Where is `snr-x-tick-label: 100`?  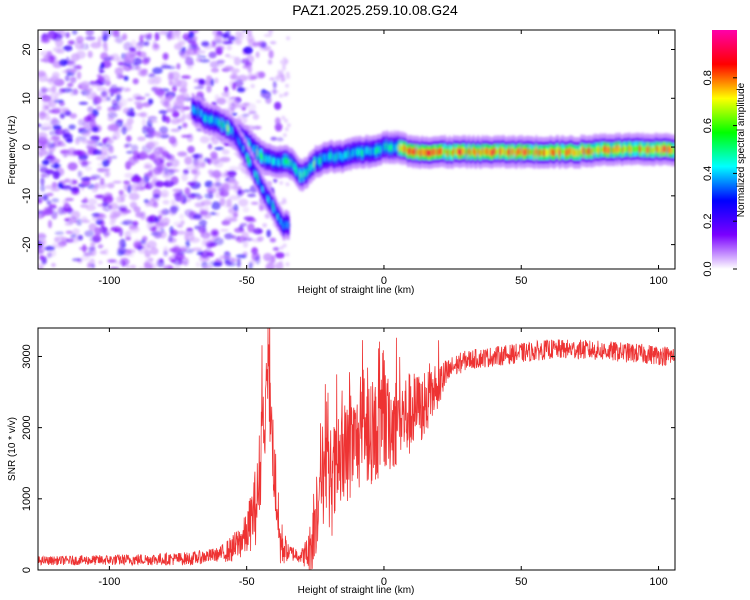 snr-x-tick-label: 100 is located at coordinates (658, 582).